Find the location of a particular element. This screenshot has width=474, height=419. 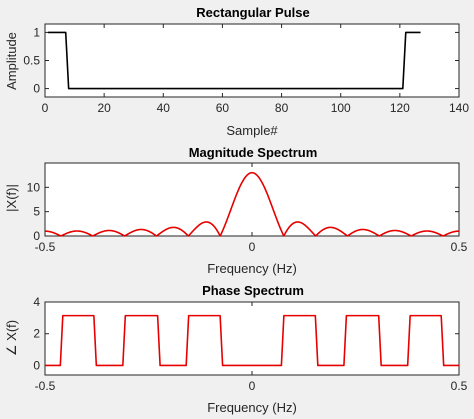

rect-pulse-xtick-label: 120 is located at coordinates (400, 108).